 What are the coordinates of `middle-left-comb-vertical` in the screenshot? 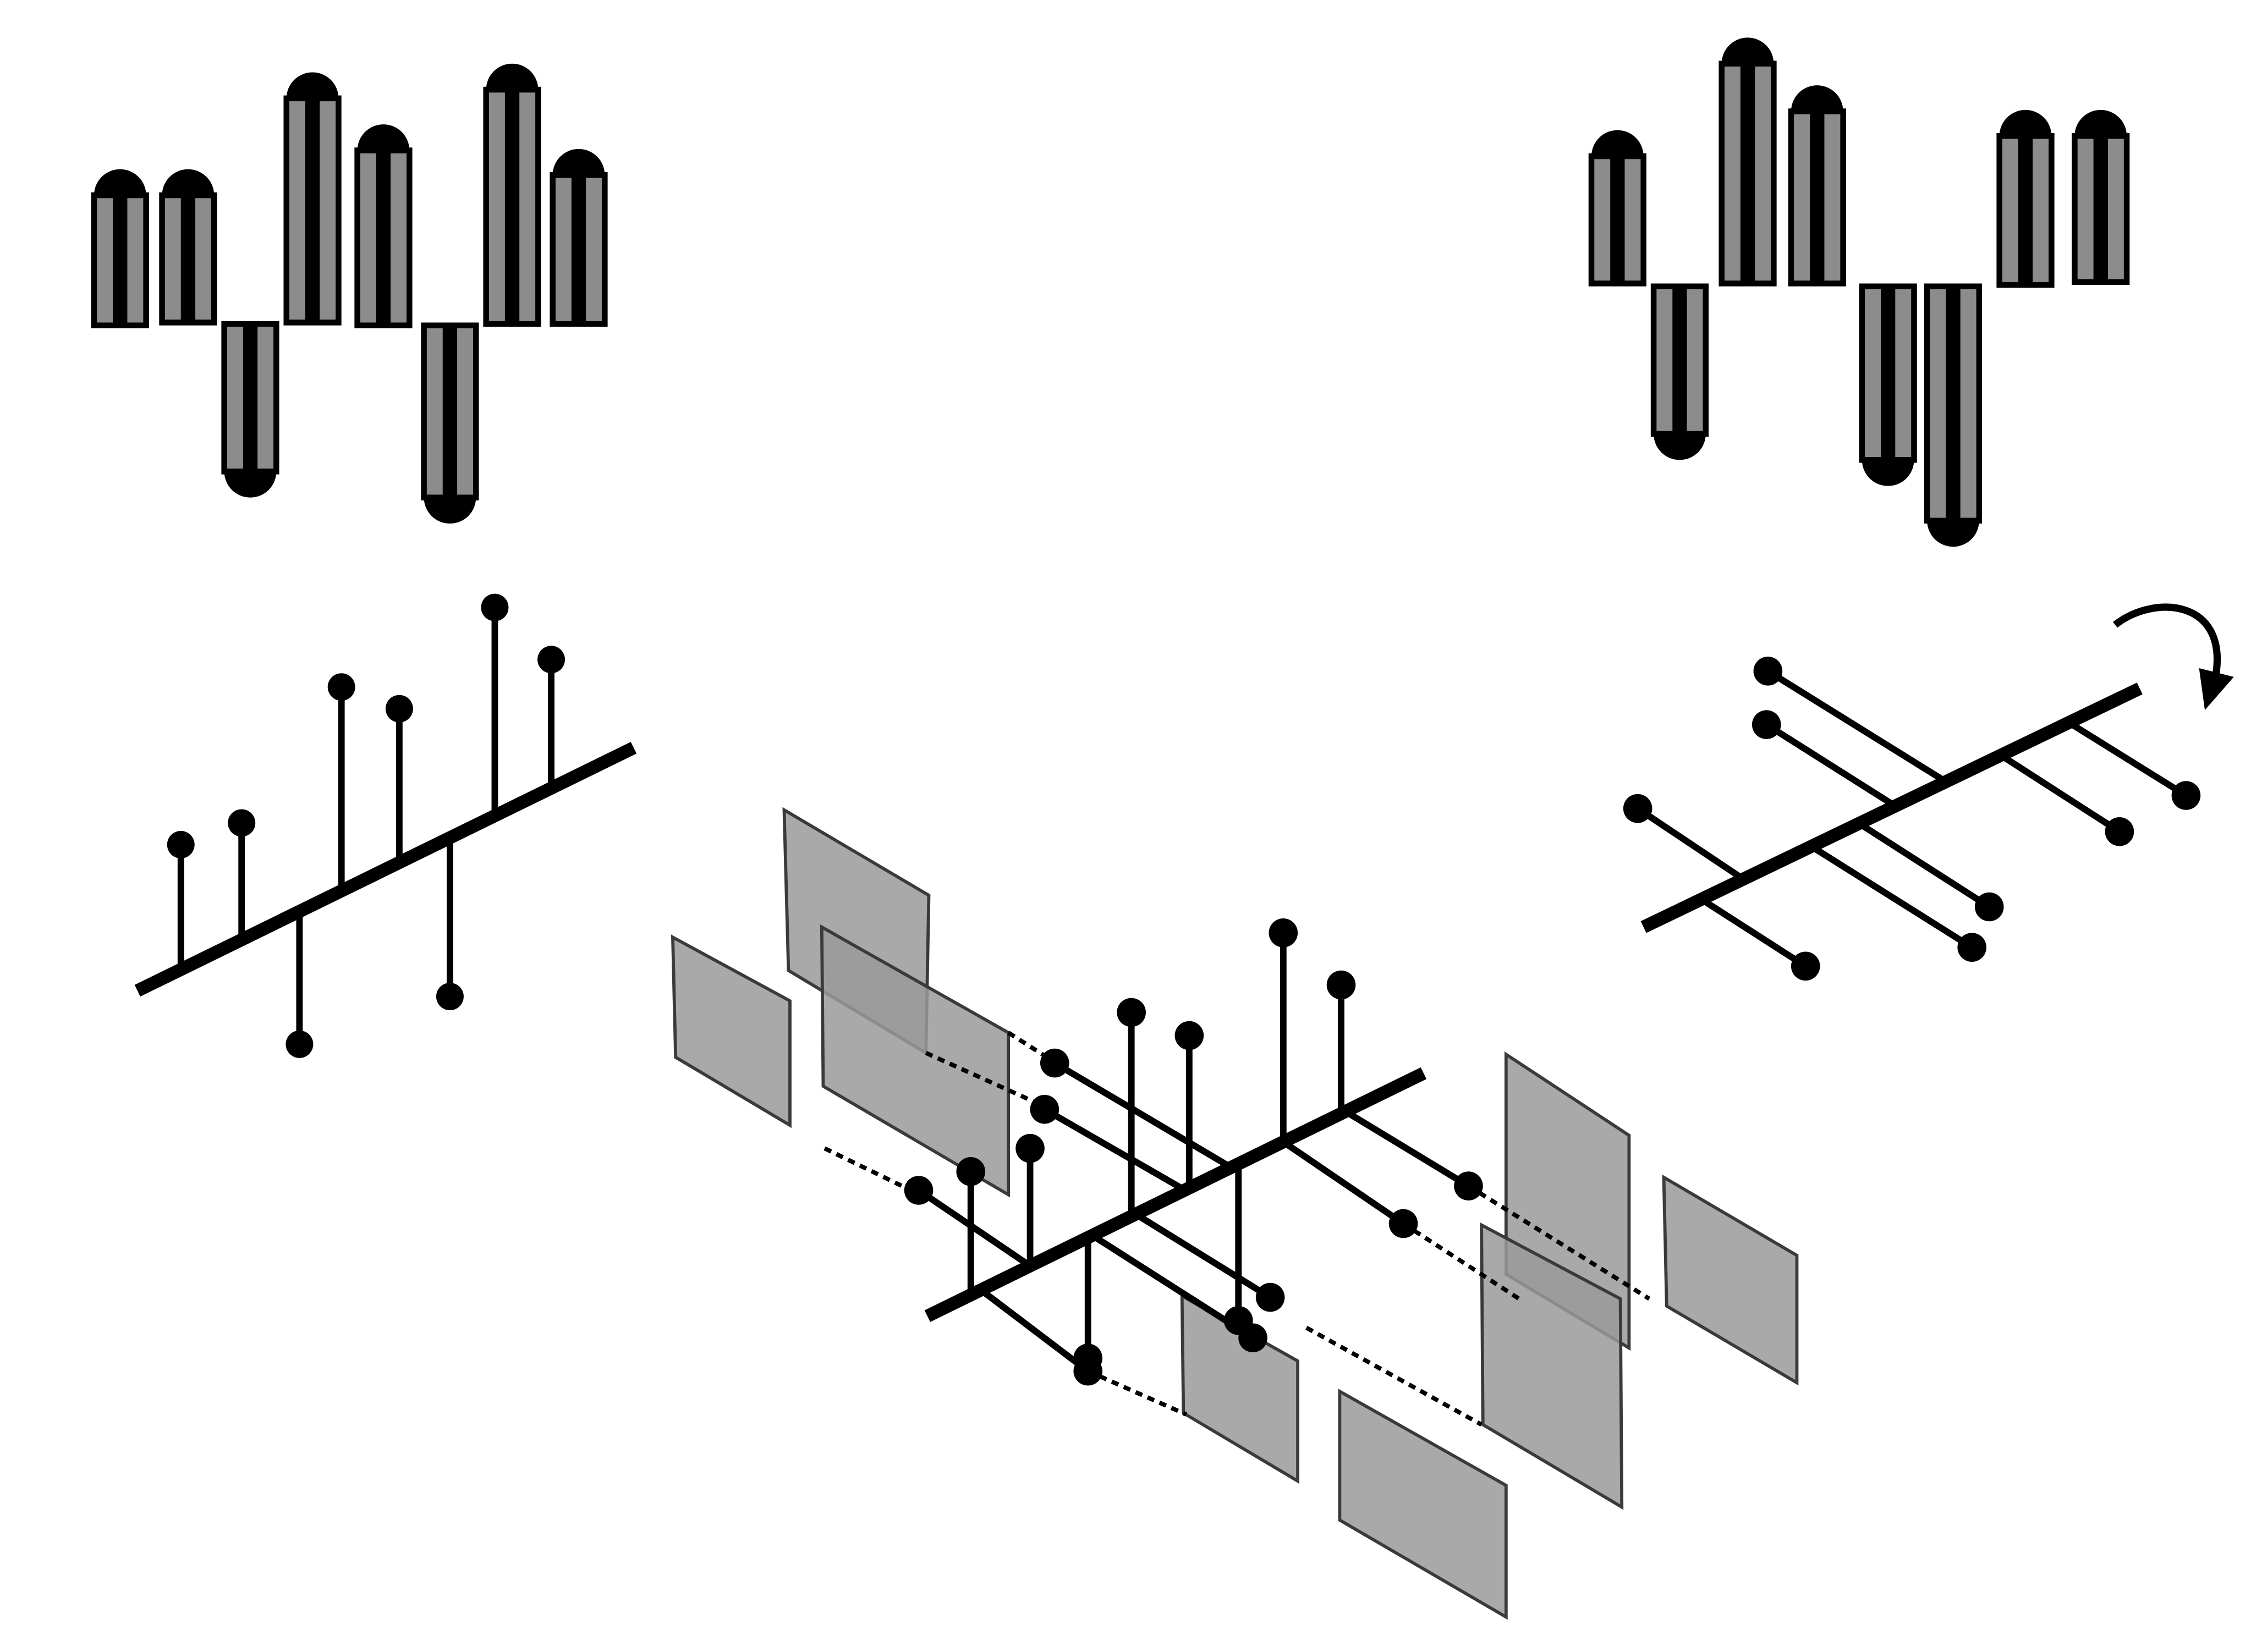 It's located at (386, 825).